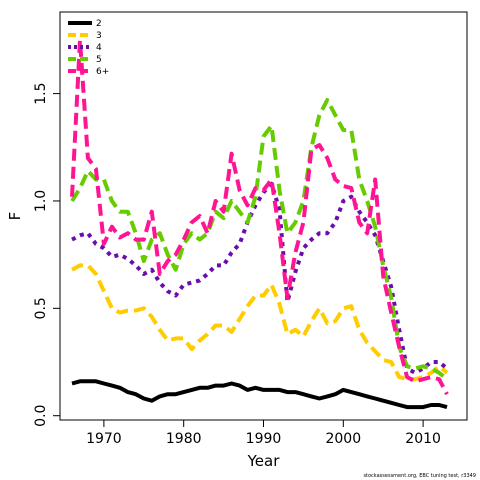 This screenshot has height=480, width=480. I want to click on x-tick-label: 2010, so click(423, 439).